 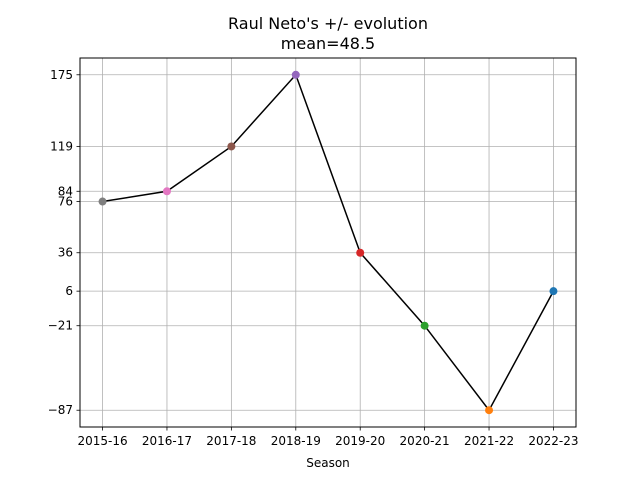 I want to click on y-tick-label: 76, so click(x=65, y=202).